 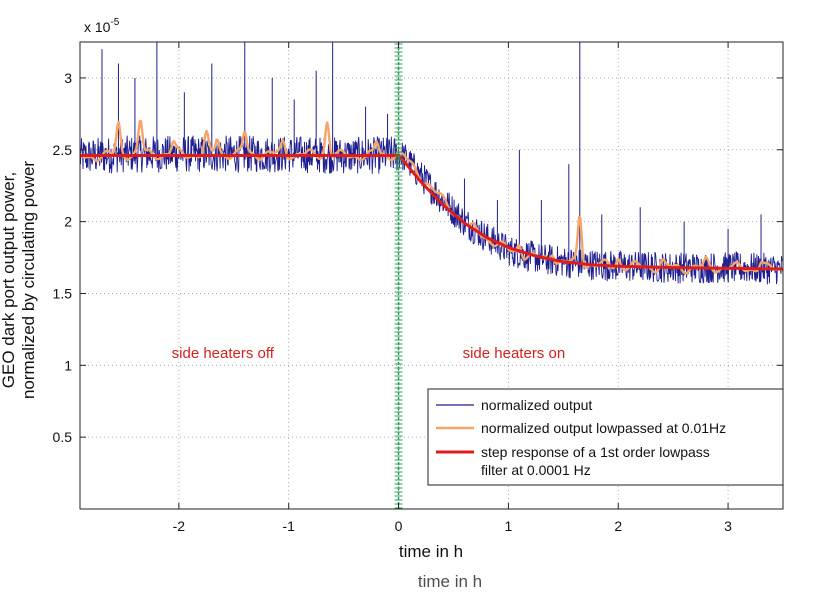 I want to click on y-tick-label: 3, so click(x=68, y=78).